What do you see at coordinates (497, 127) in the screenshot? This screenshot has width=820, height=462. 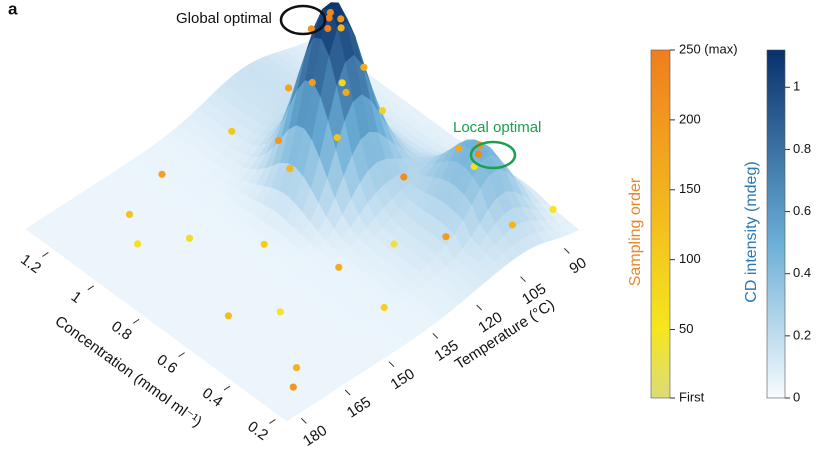 I see `annotation: Local optimal` at bounding box center [497, 127].